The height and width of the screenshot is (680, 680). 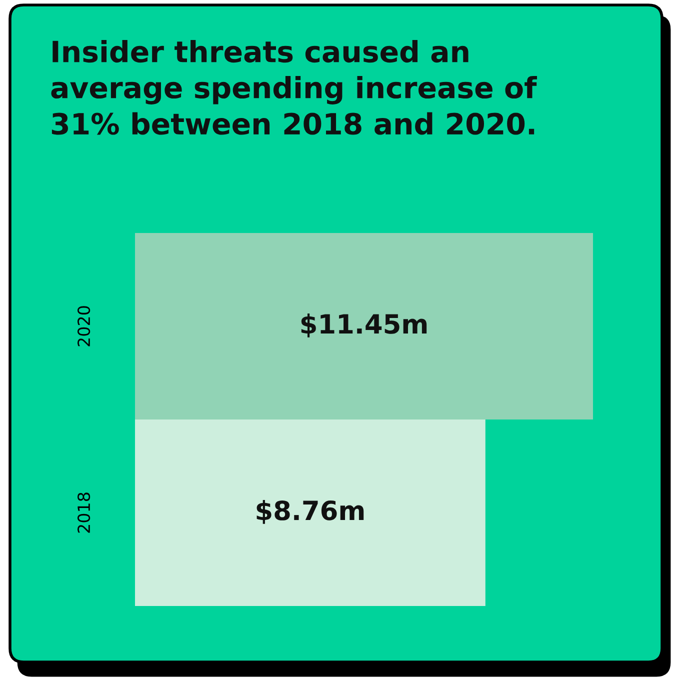 What do you see at coordinates (294, 87) in the screenshot?
I see `chart-title: Insider threats caused an average spending increase of 31% between 2018 and 2020.` at bounding box center [294, 87].